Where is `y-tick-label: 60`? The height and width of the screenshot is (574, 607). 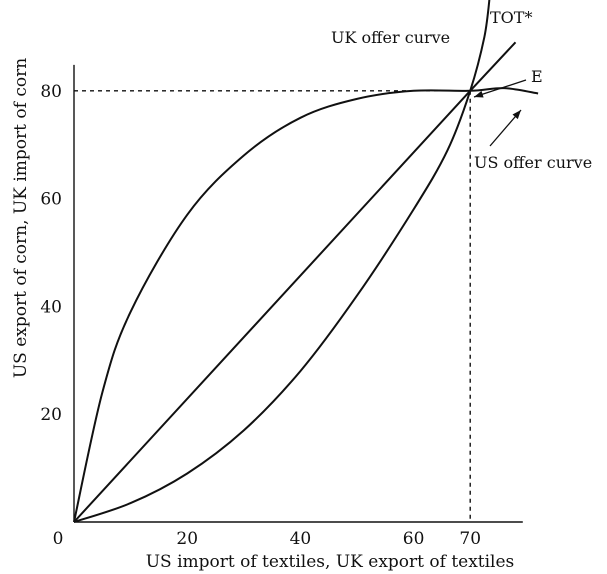 y-tick-label: 60 is located at coordinates (51, 200).